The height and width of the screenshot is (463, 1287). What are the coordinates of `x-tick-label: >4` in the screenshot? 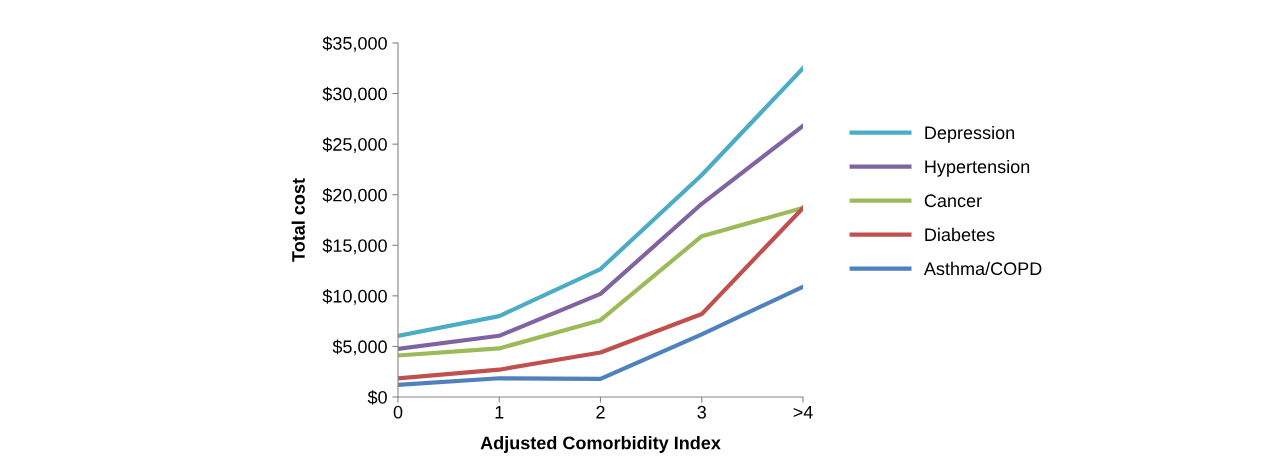 It's located at (803, 412).